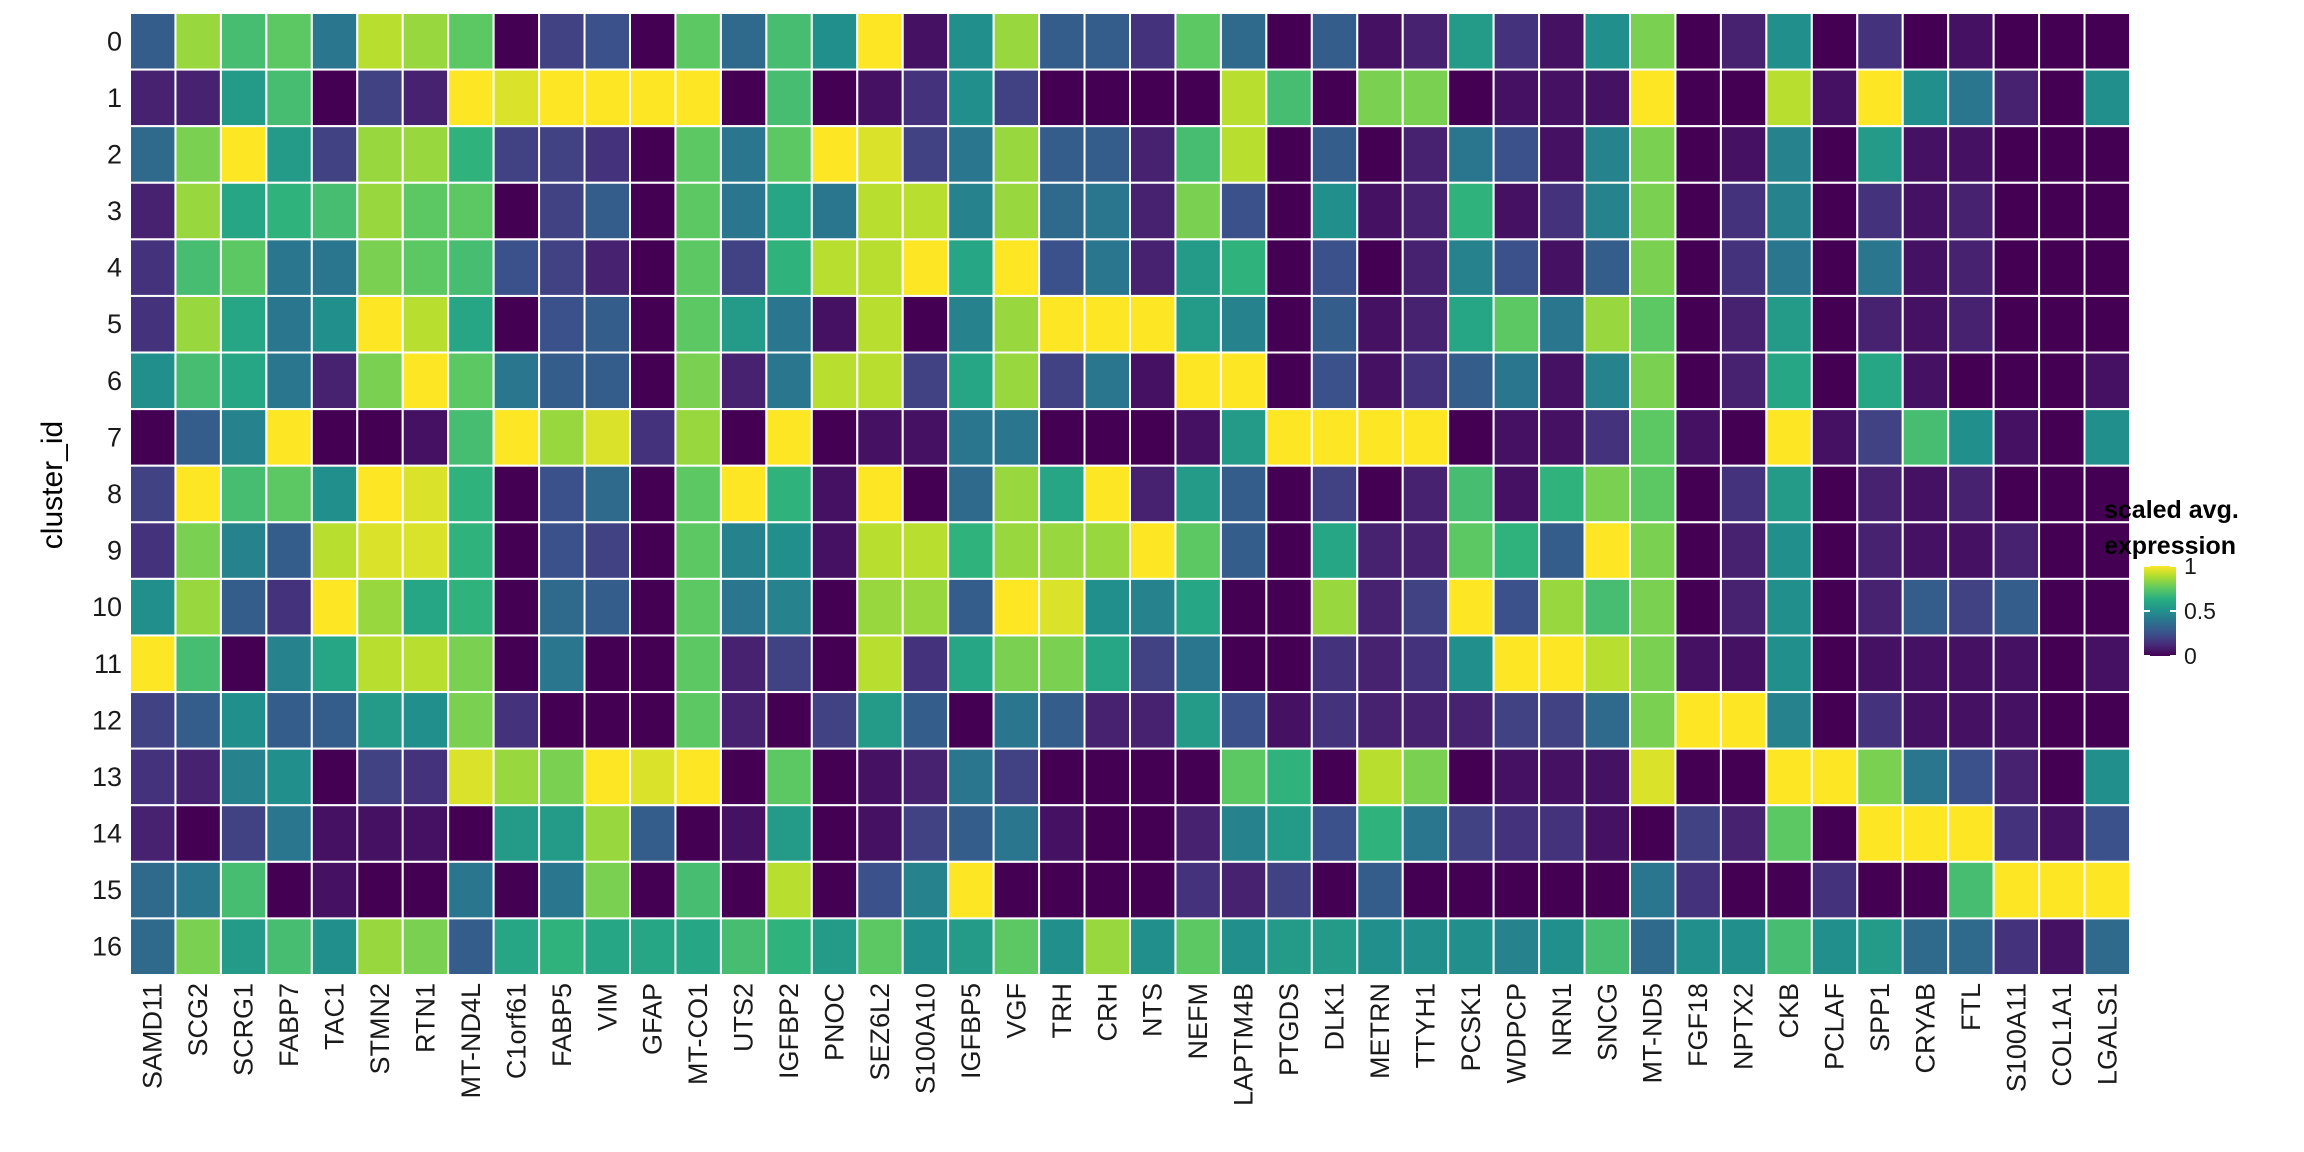  I want to click on column-tick-label: TAC1, so click(335, 1016).